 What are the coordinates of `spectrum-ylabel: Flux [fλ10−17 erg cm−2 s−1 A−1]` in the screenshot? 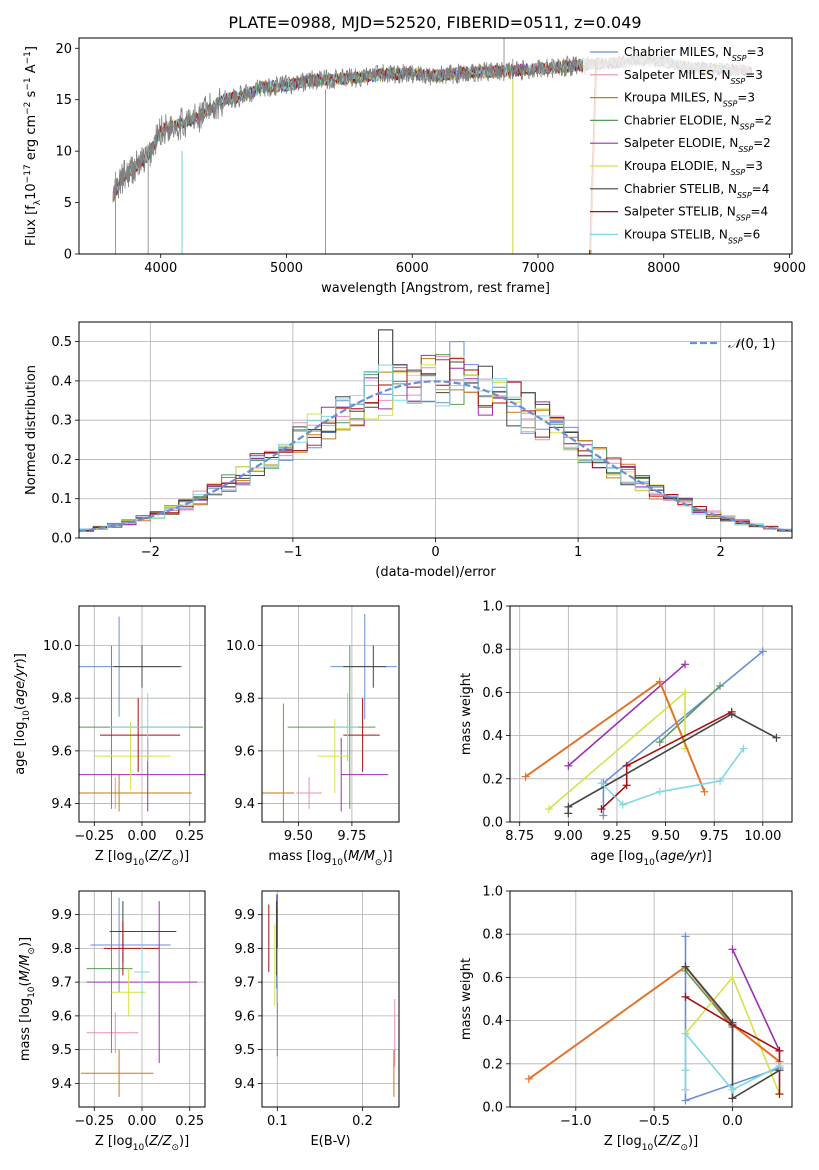 It's located at (33, 146).